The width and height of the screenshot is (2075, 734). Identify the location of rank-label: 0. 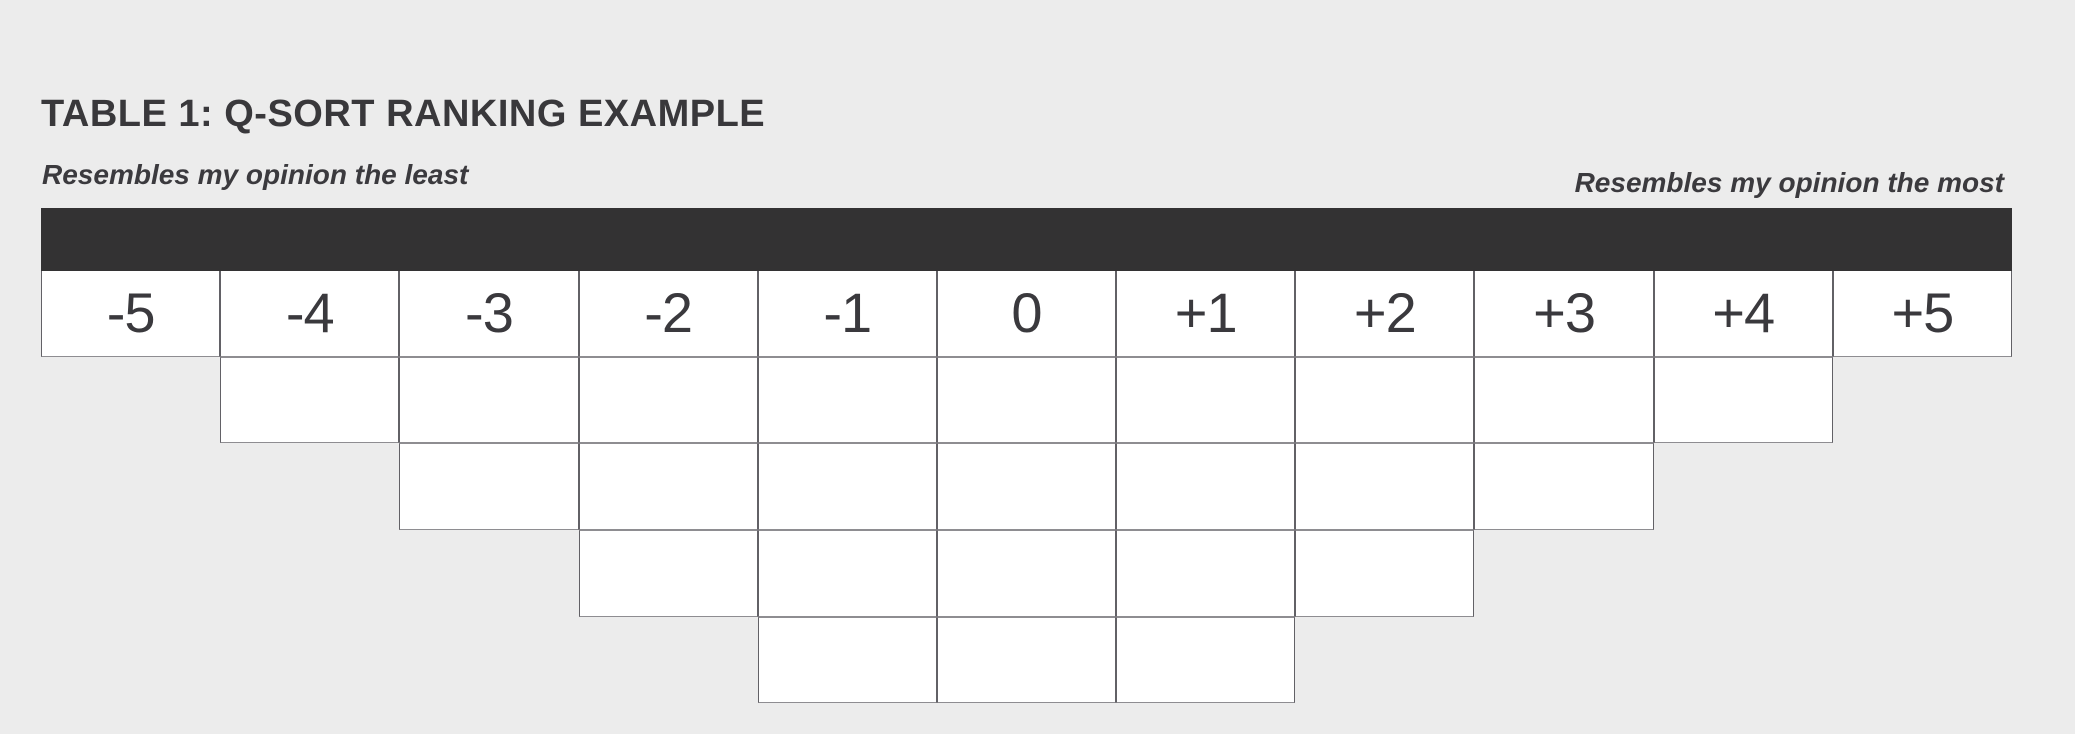
(1026, 312).